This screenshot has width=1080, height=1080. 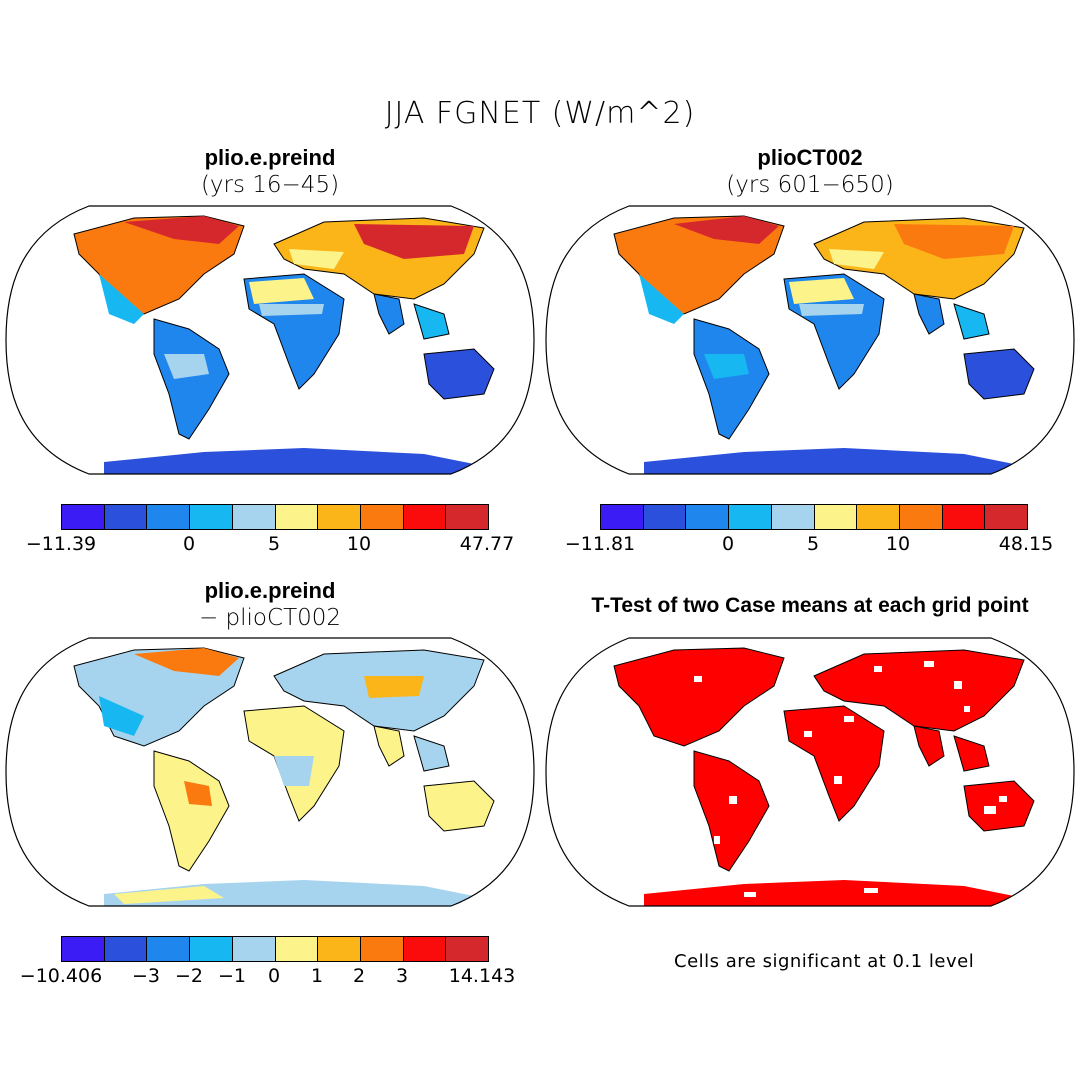 I want to click on significance-note: Cells are significant at 0.1 level, so click(x=824, y=961).